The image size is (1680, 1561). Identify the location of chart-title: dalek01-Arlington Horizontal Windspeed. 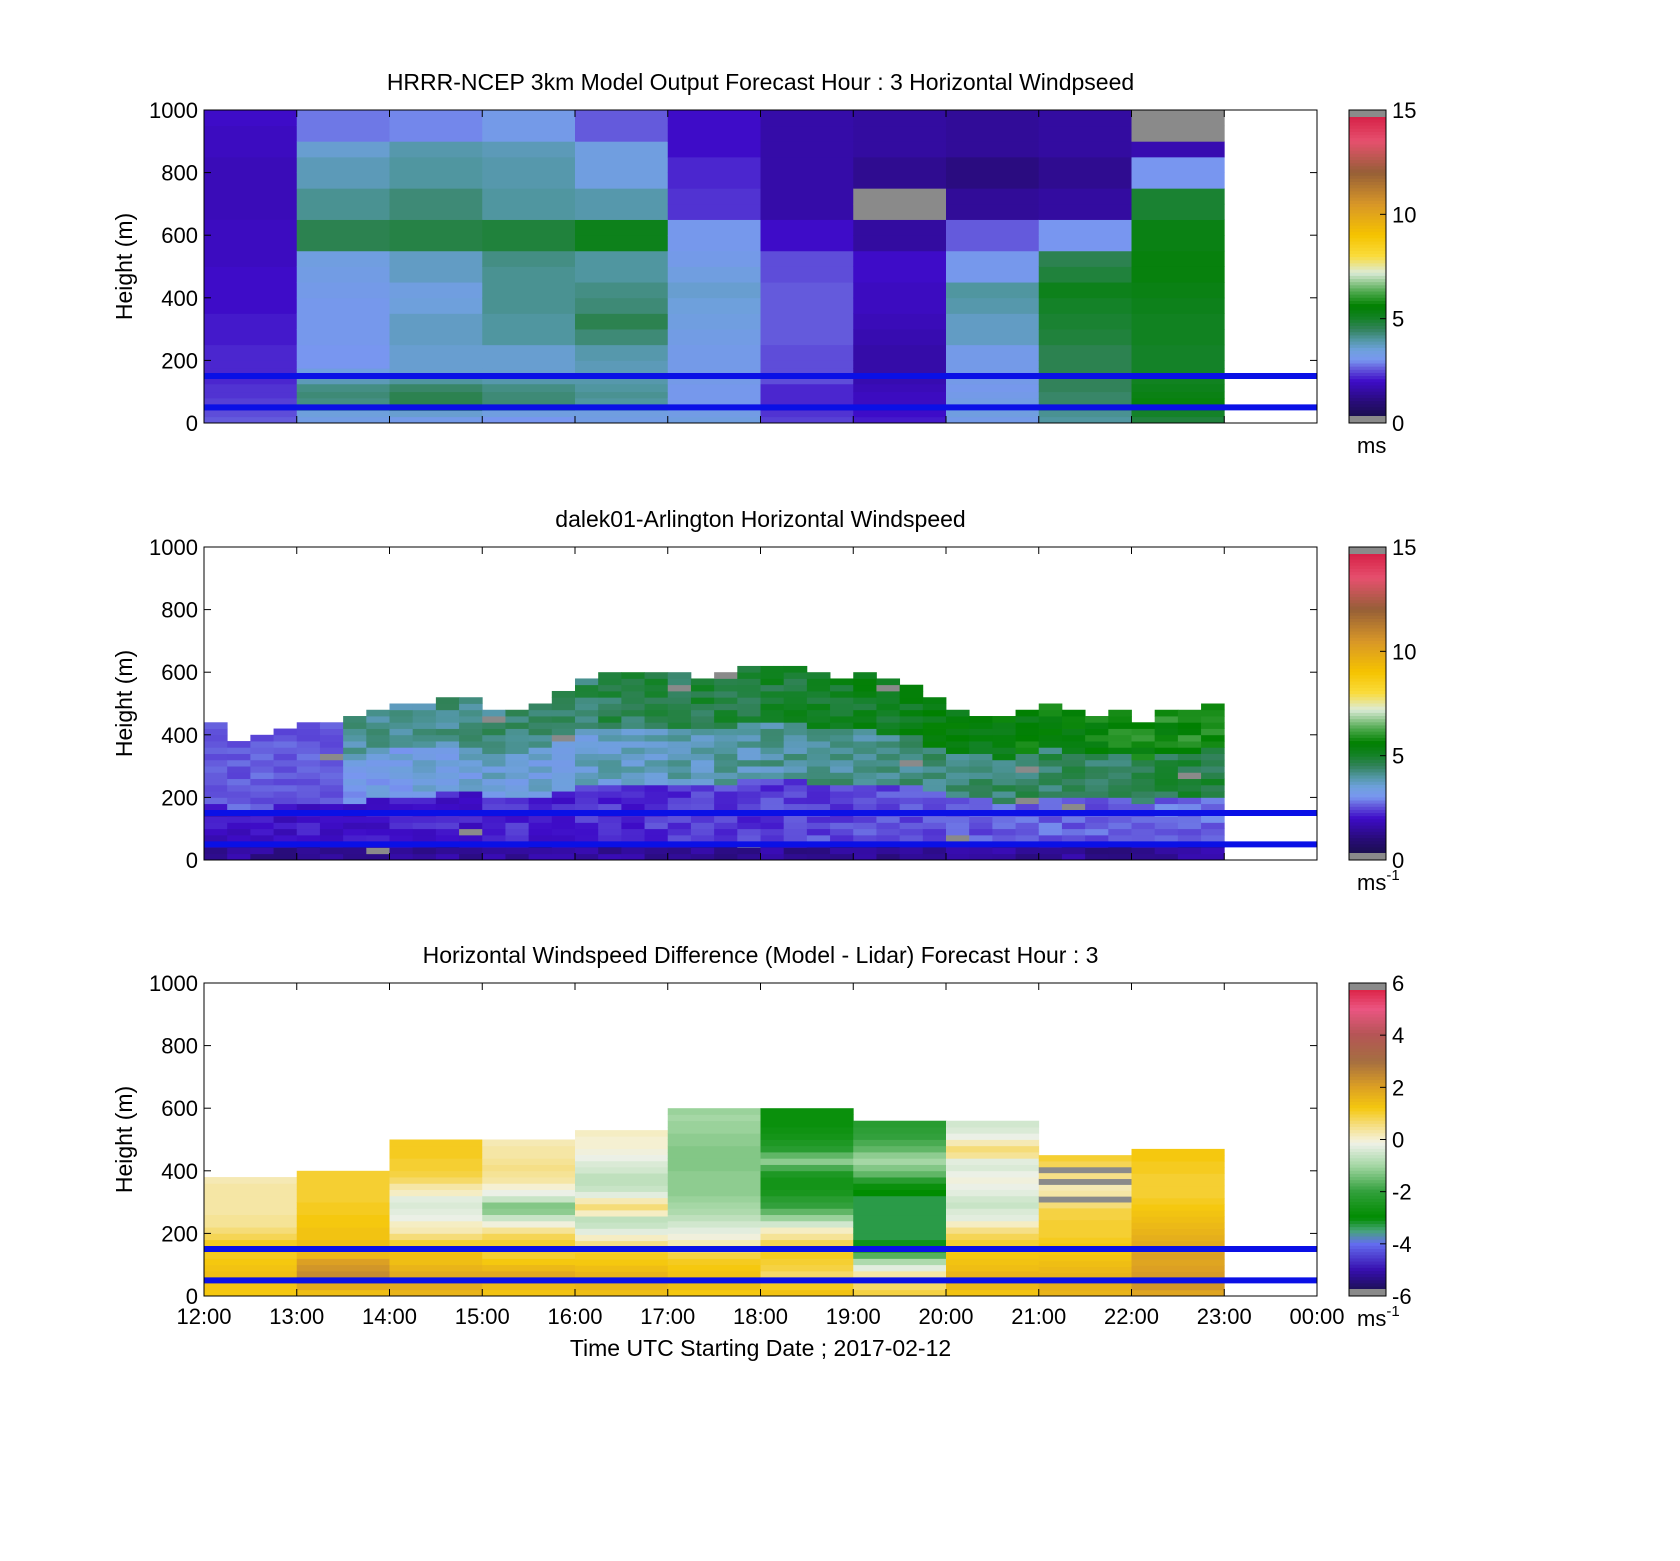
(760, 519).